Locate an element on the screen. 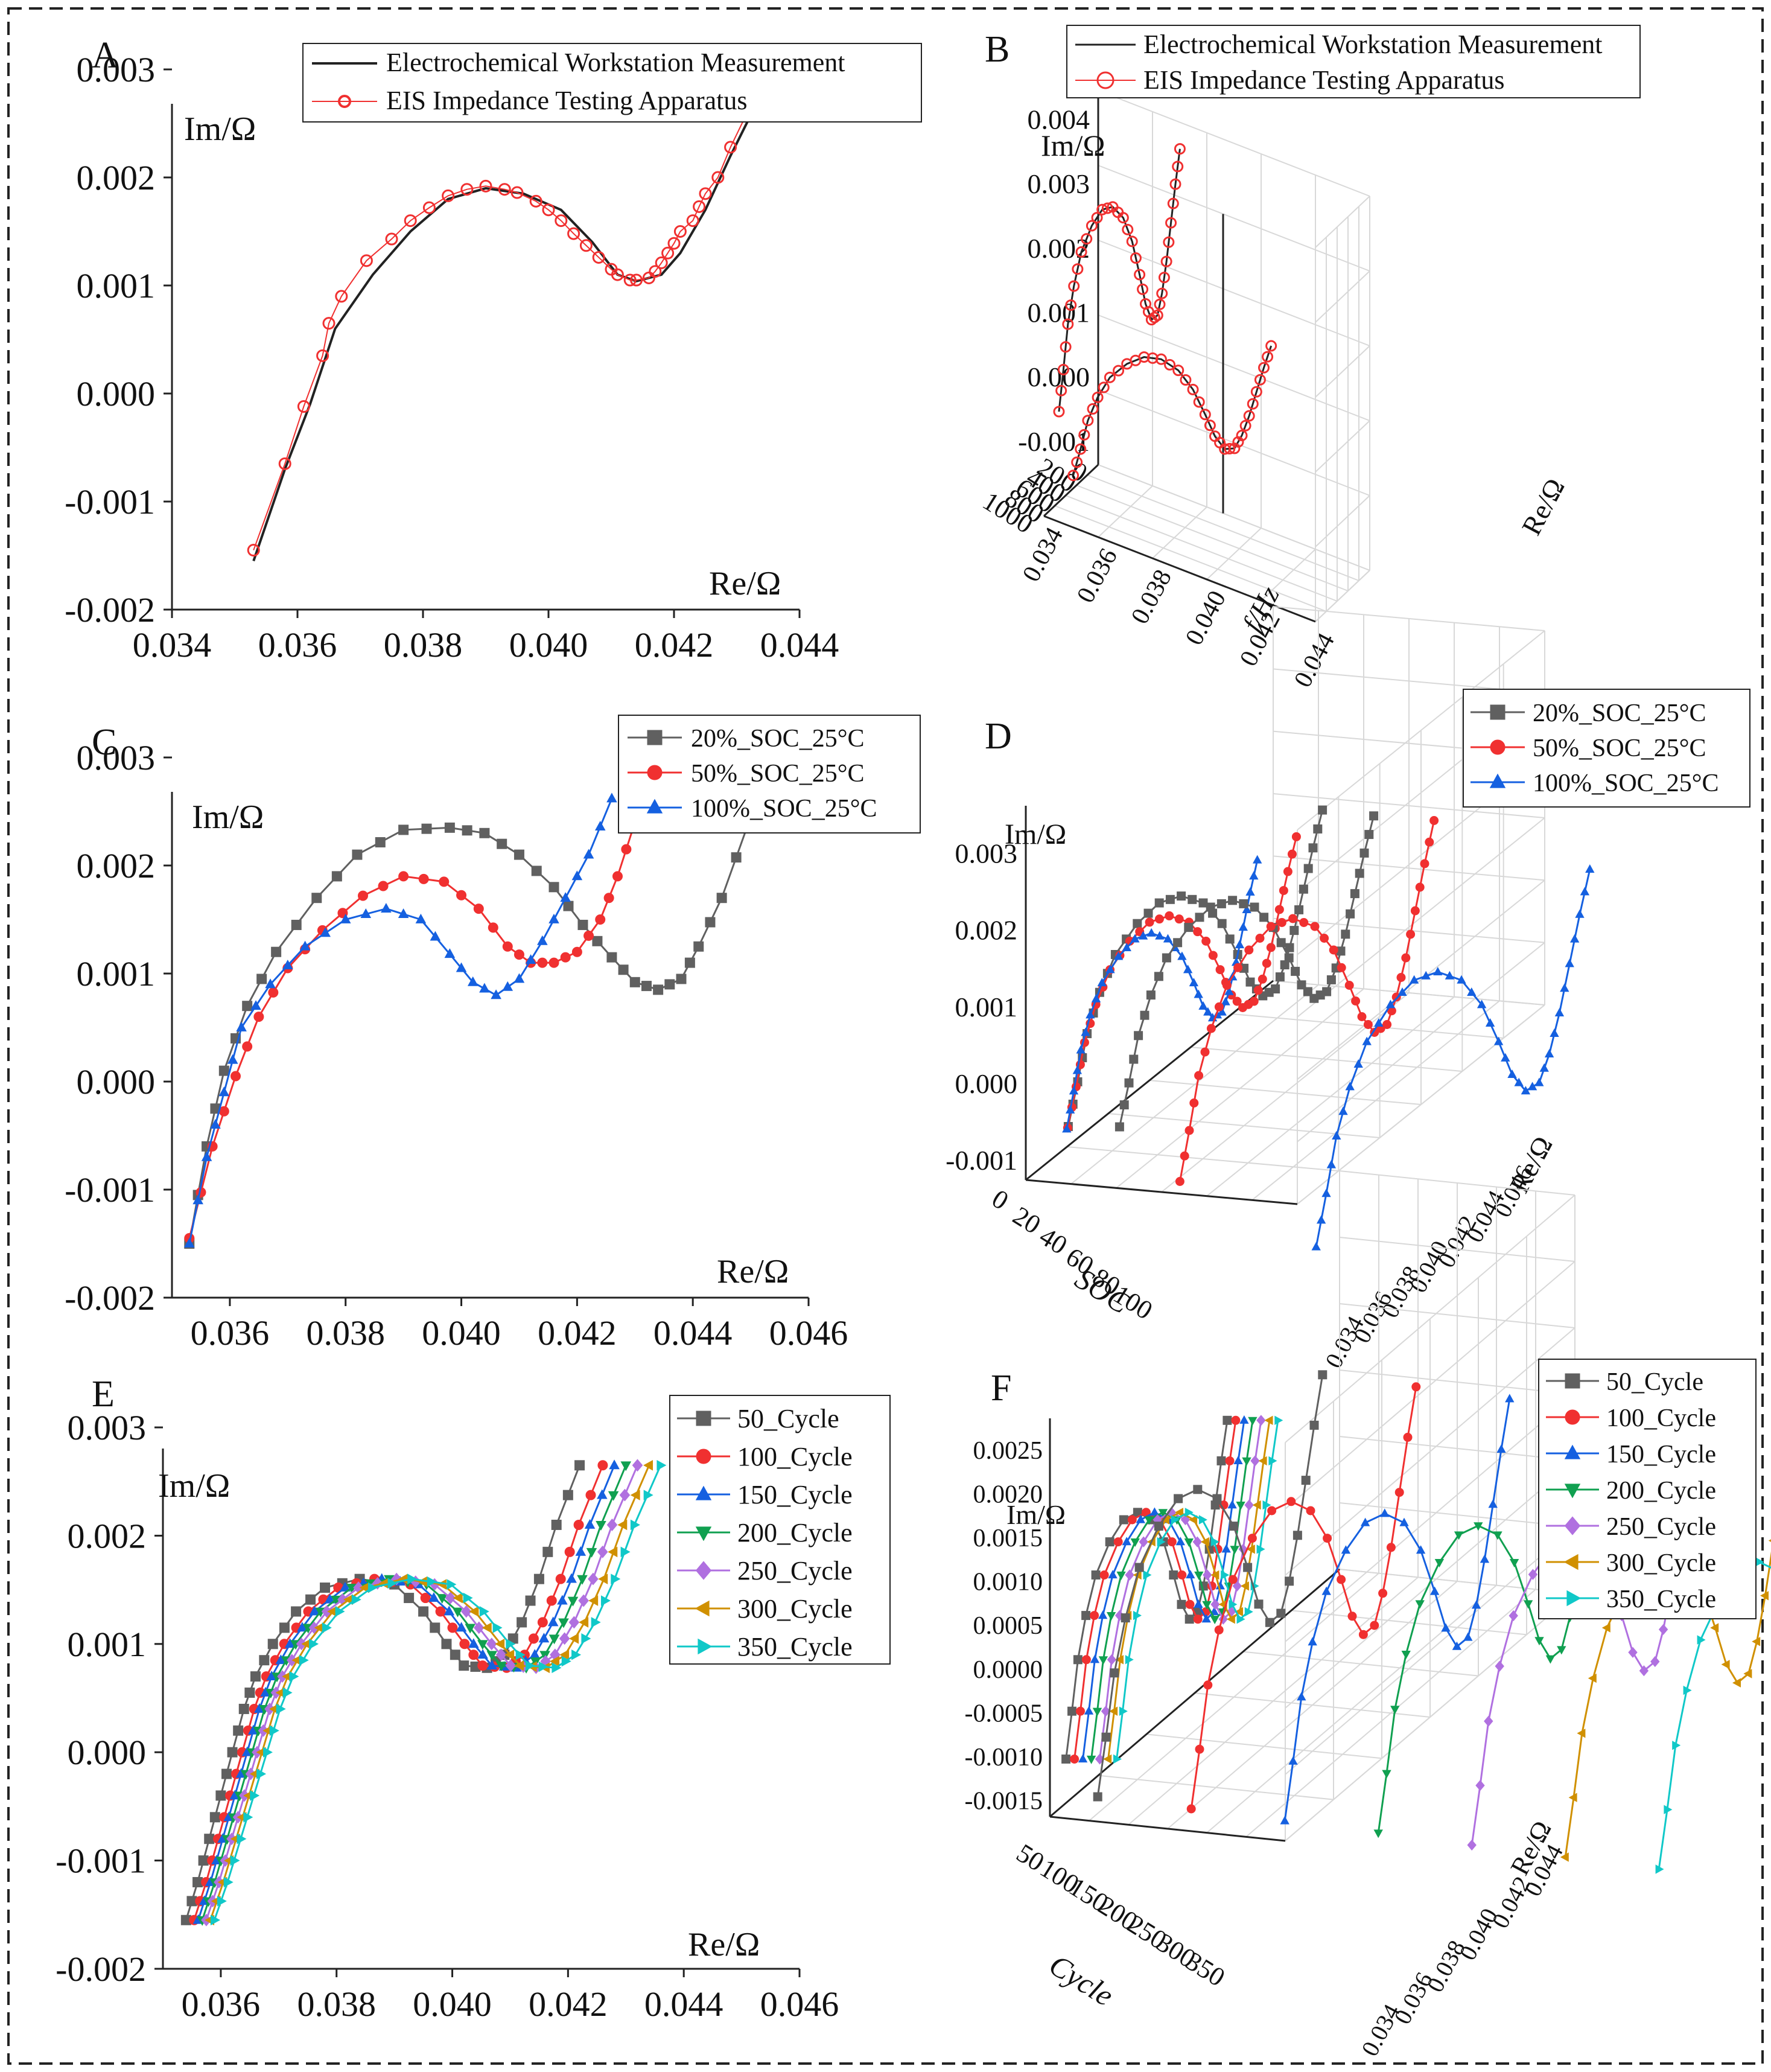  panel-f-series-3-point is located at coordinates (1539, 1642).